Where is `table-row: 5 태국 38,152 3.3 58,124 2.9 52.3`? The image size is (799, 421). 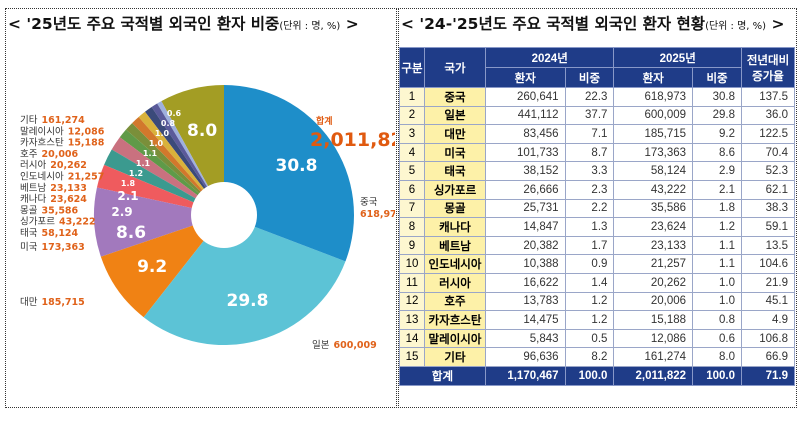 table-row: 5 태국 38,152 3.3 58,124 2.9 52.3 is located at coordinates (597, 171).